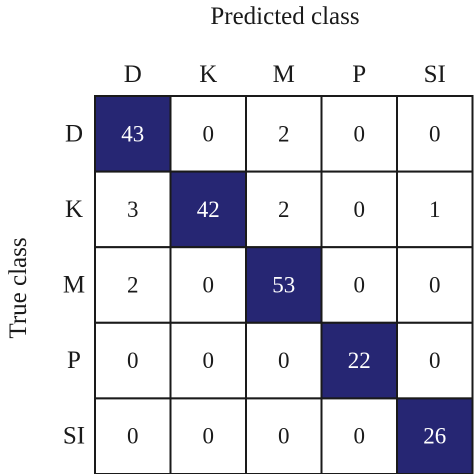 The height and width of the screenshot is (474, 474). I want to click on y-tick-label-m: M, so click(74, 285).